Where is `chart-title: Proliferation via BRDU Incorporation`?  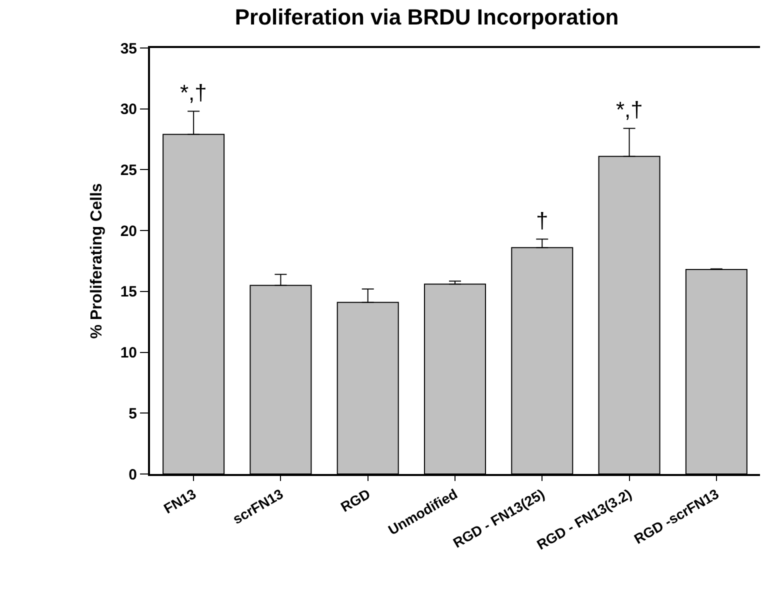 chart-title: Proliferation via BRDU Incorporation is located at coordinates (426, 17).